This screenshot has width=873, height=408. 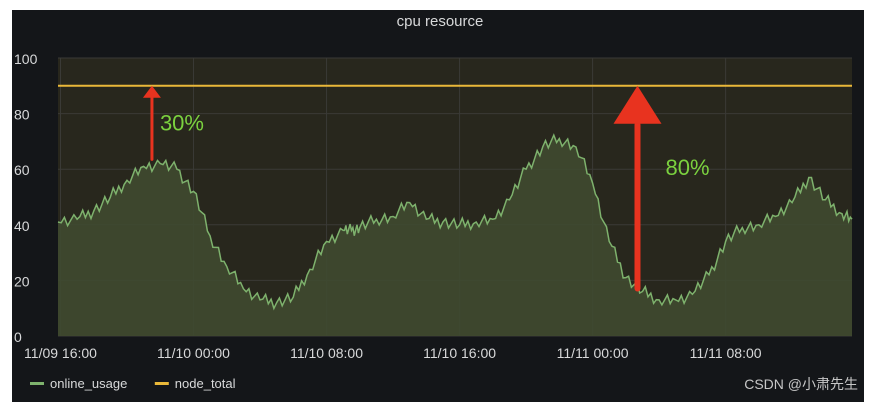 What do you see at coordinates (459, 353) in the screenshot?
I see `x-tick-label: 11/10 16:00` at bounding box center [459, 353].